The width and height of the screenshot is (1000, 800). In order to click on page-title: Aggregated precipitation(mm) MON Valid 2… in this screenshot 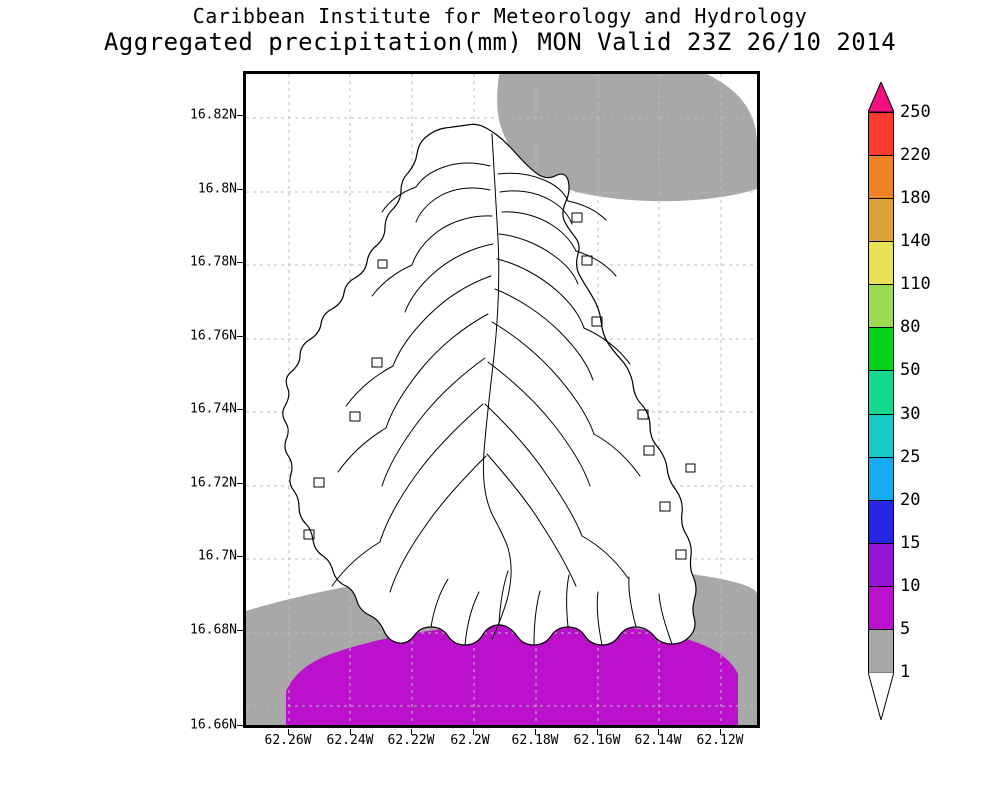, I will do `click(500, 42)`.